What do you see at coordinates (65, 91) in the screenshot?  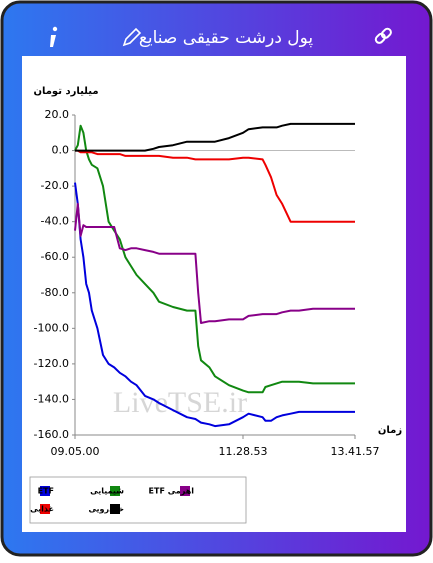 I see `y-axis-label: میلیارد تومان` at bounding box center [65, 91].